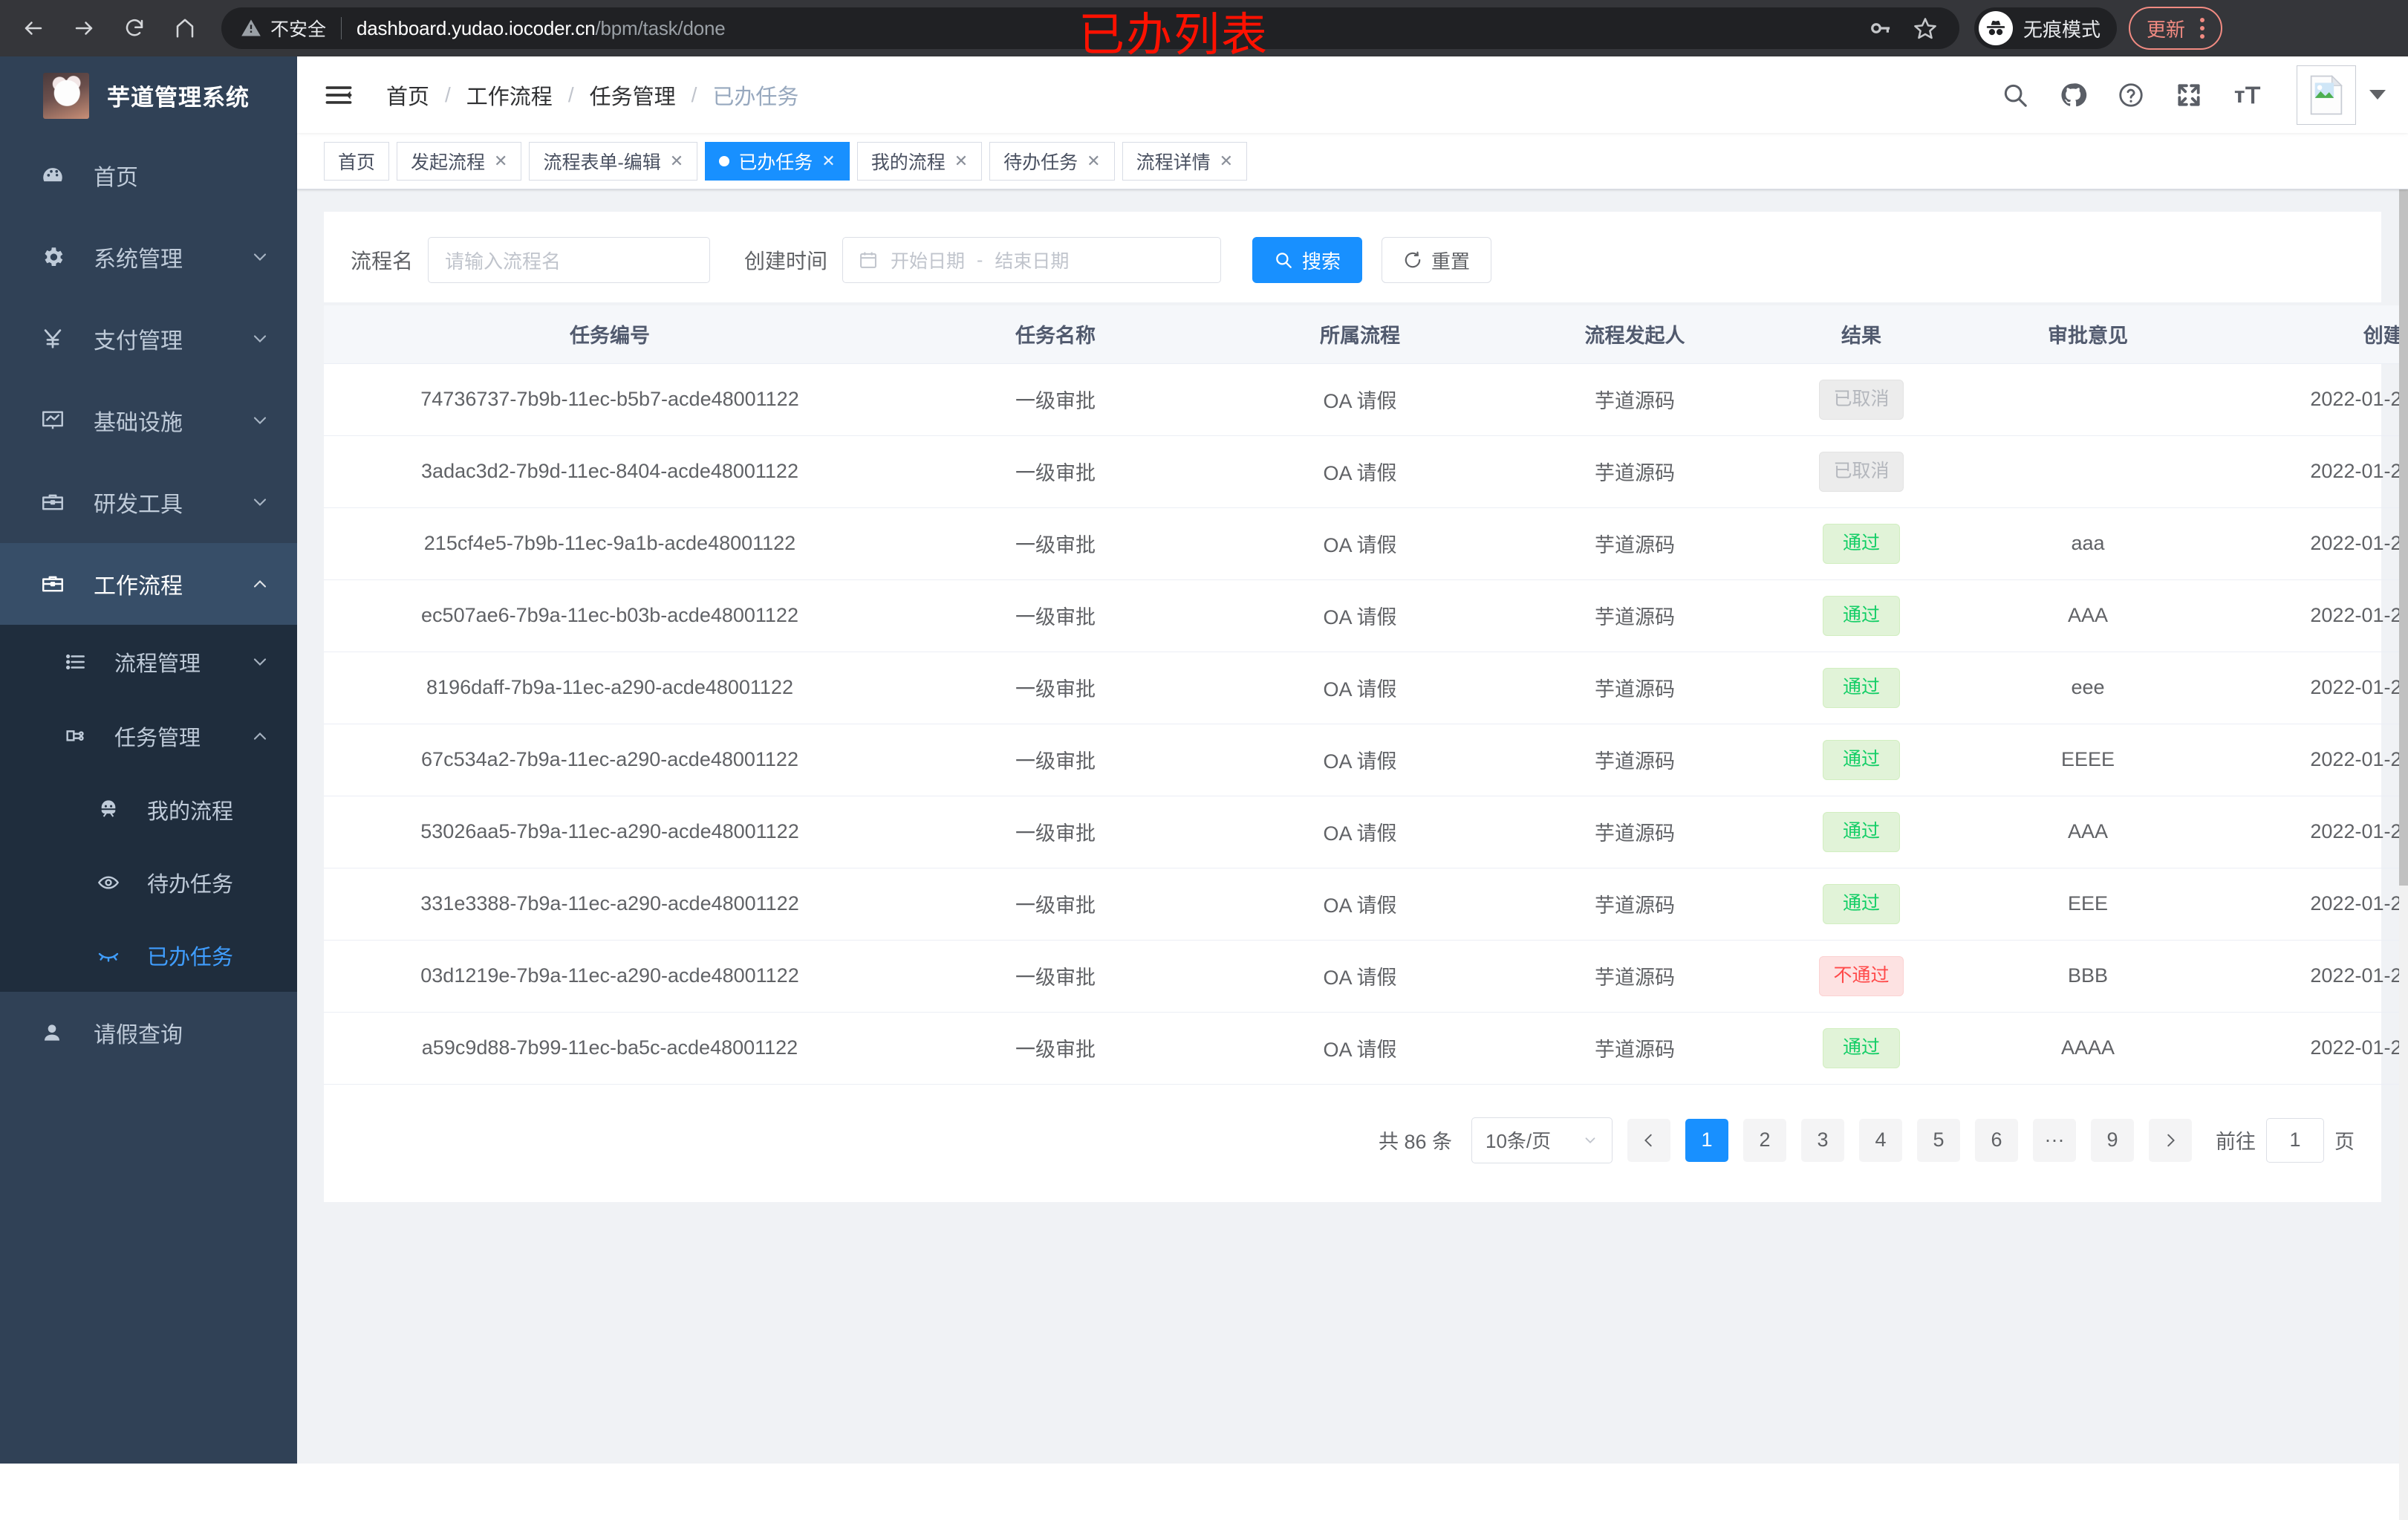 The height and width of the screenshot is (1520, 2408). Describe the element at coordinates (2073, 95) in the screenshot. I see `github-icon` at that location.